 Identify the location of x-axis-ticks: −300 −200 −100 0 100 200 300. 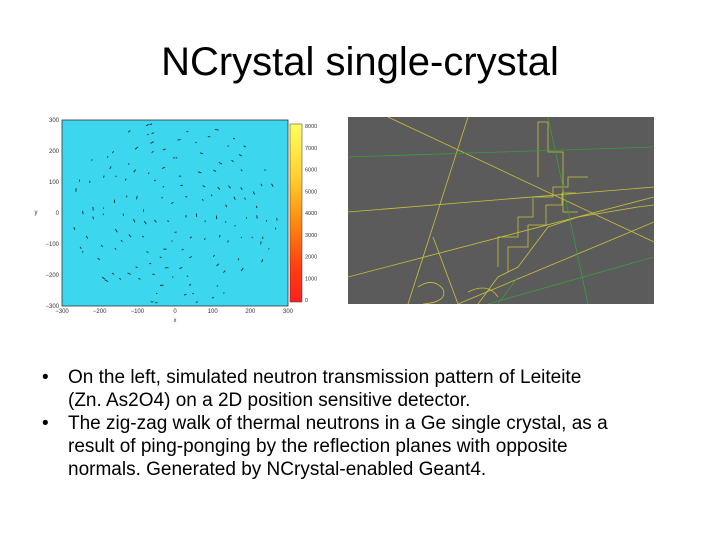
(174, 312).